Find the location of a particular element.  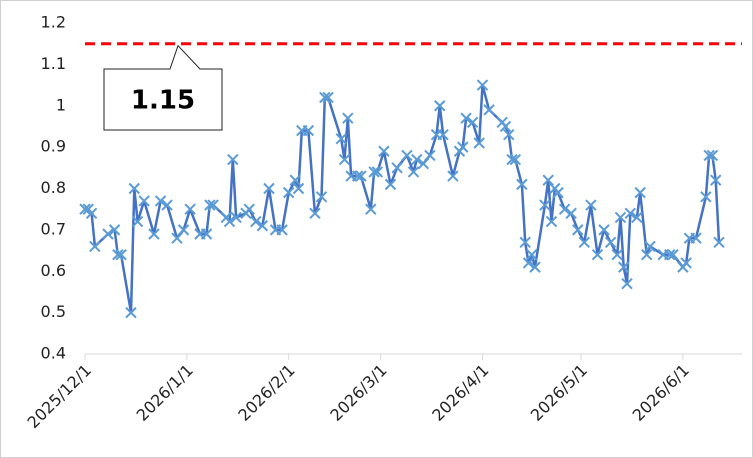

callout-box is located at coordinates (163, 87).